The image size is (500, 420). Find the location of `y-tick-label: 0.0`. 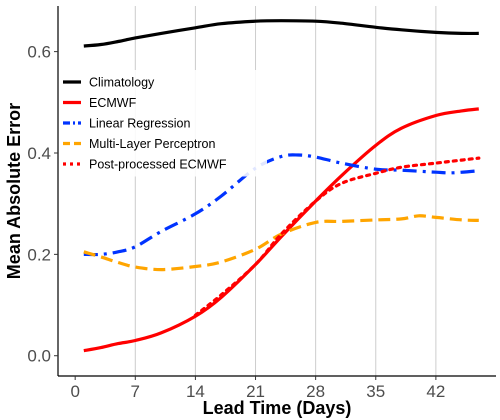

y-tick-label: 0.0 is located at coordinates (39, 356).